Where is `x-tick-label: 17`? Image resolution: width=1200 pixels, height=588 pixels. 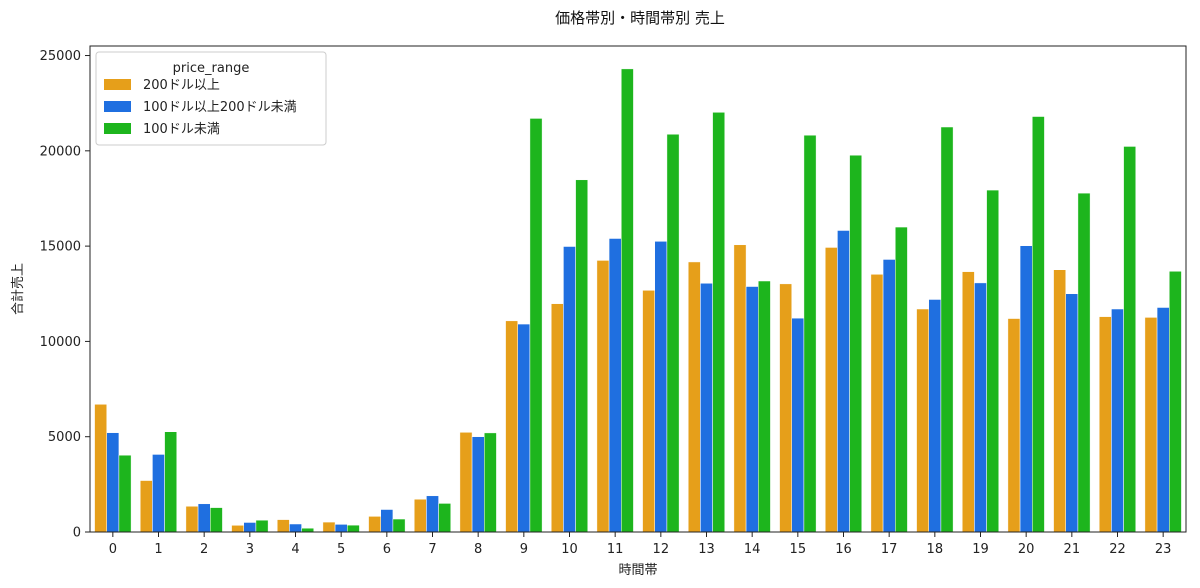
x-tick-label: 17 is located at coordinates (889, 549).